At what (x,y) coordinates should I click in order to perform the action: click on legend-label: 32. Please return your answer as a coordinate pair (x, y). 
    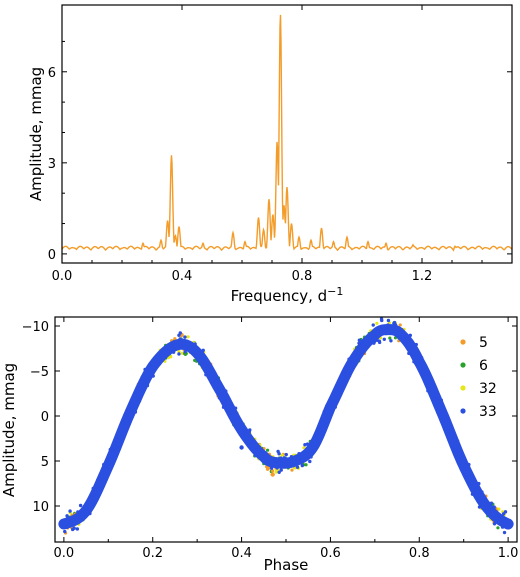
    Looking at the image, I should click on (488, 389).